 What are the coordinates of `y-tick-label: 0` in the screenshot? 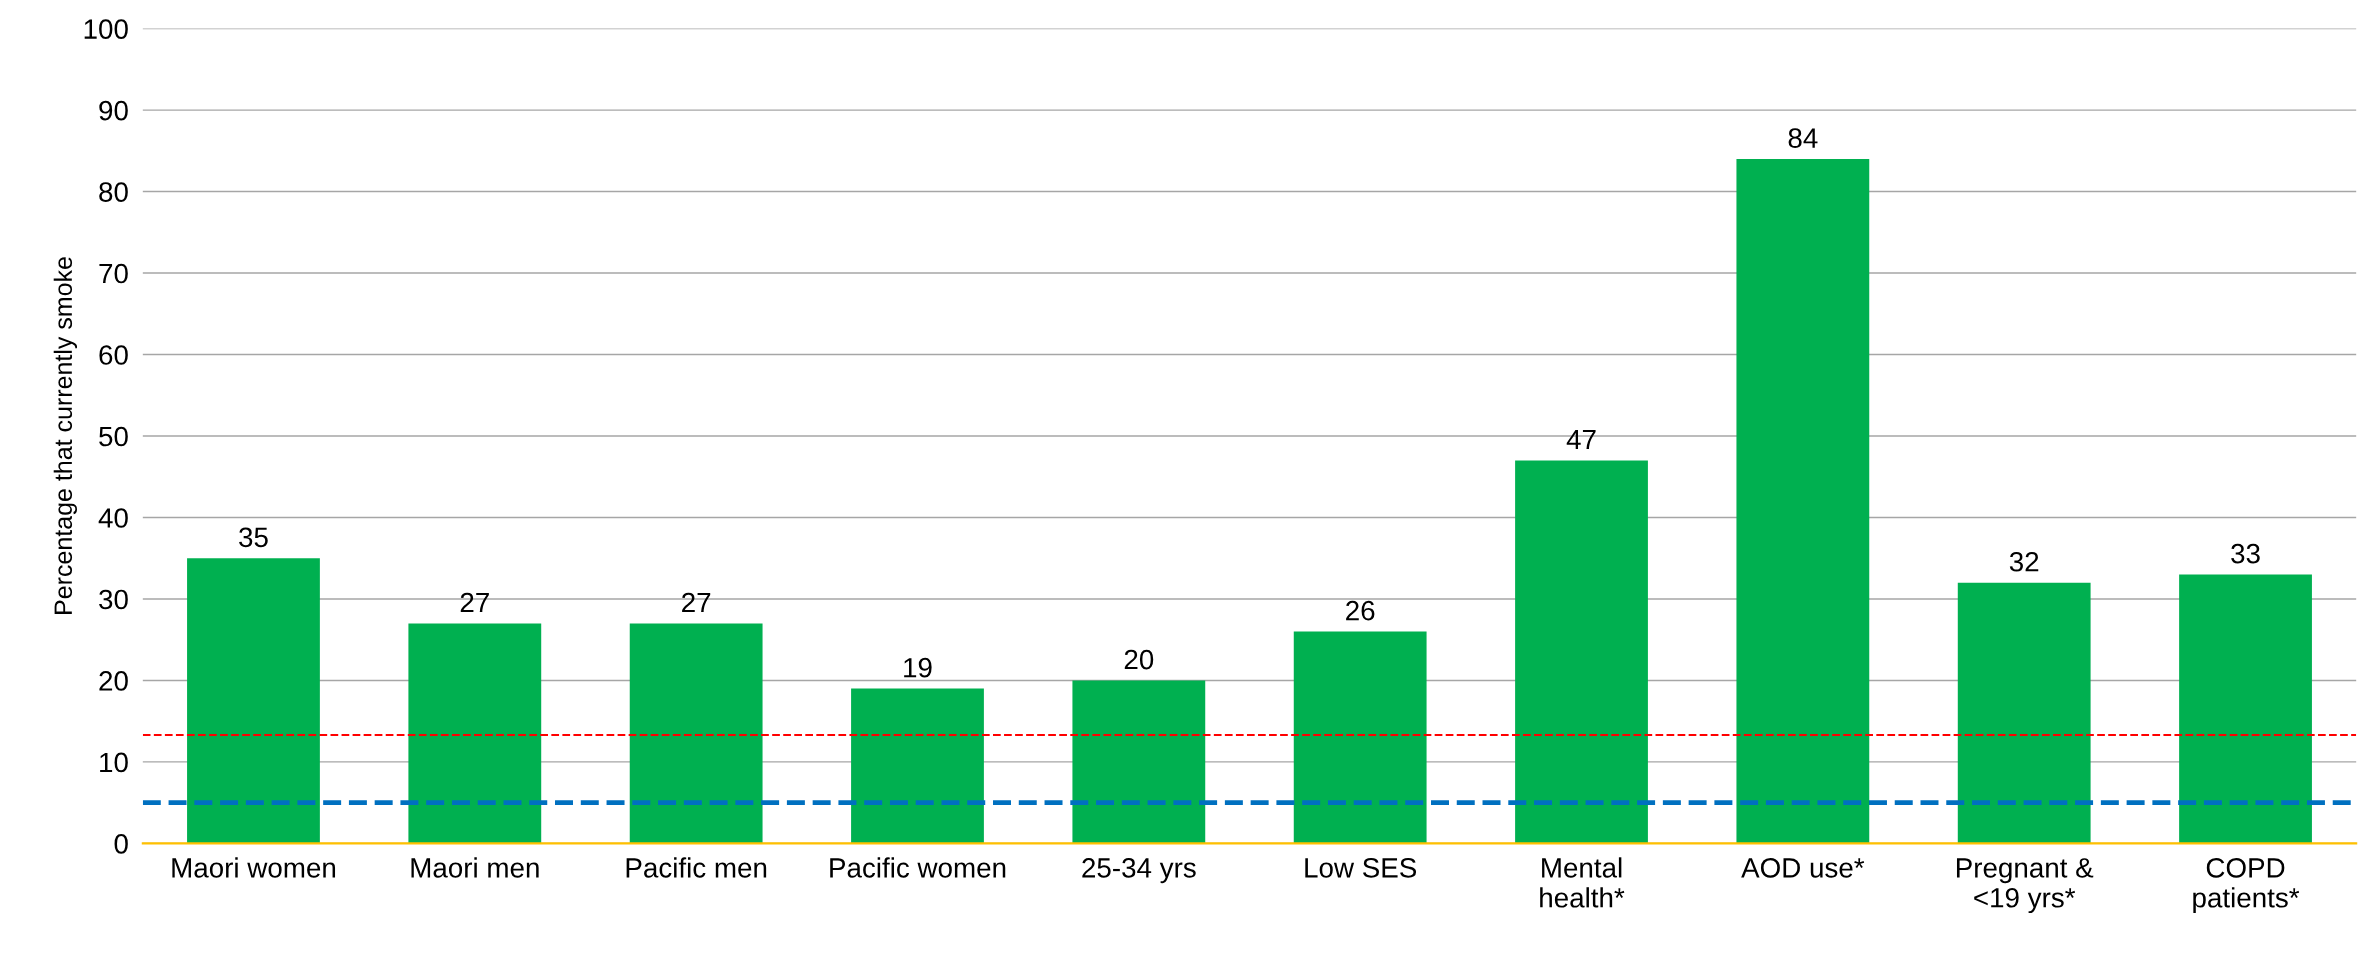 It's located at (121, 844).